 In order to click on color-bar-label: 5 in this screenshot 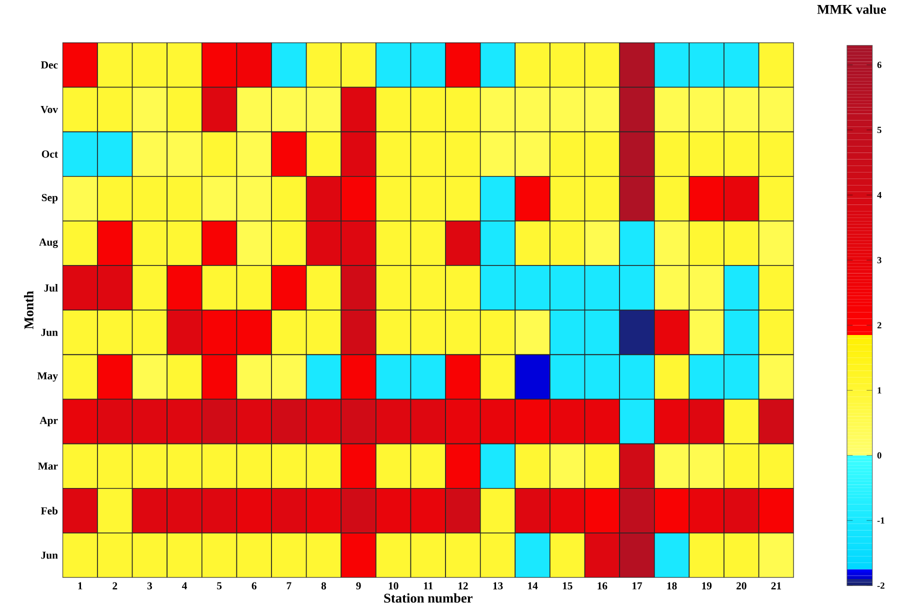, I will do `click(879, 130)`.